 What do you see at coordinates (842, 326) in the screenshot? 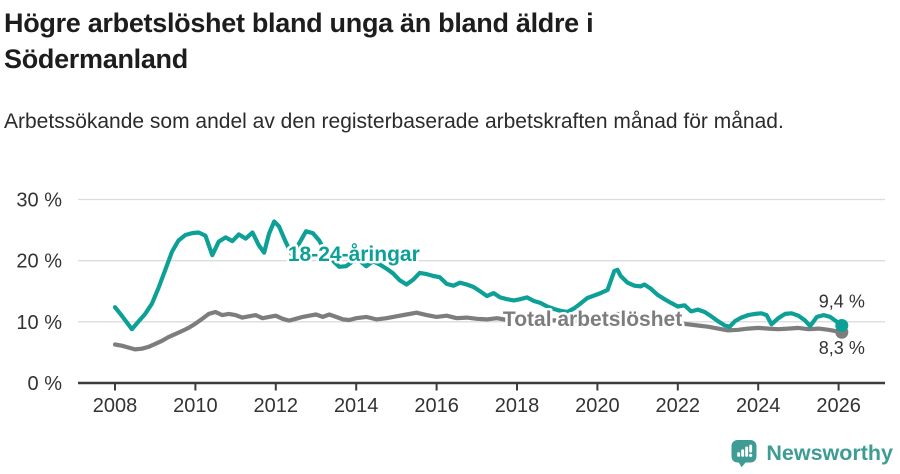
I see `series-end-dot` at bounding box center [842, 326].